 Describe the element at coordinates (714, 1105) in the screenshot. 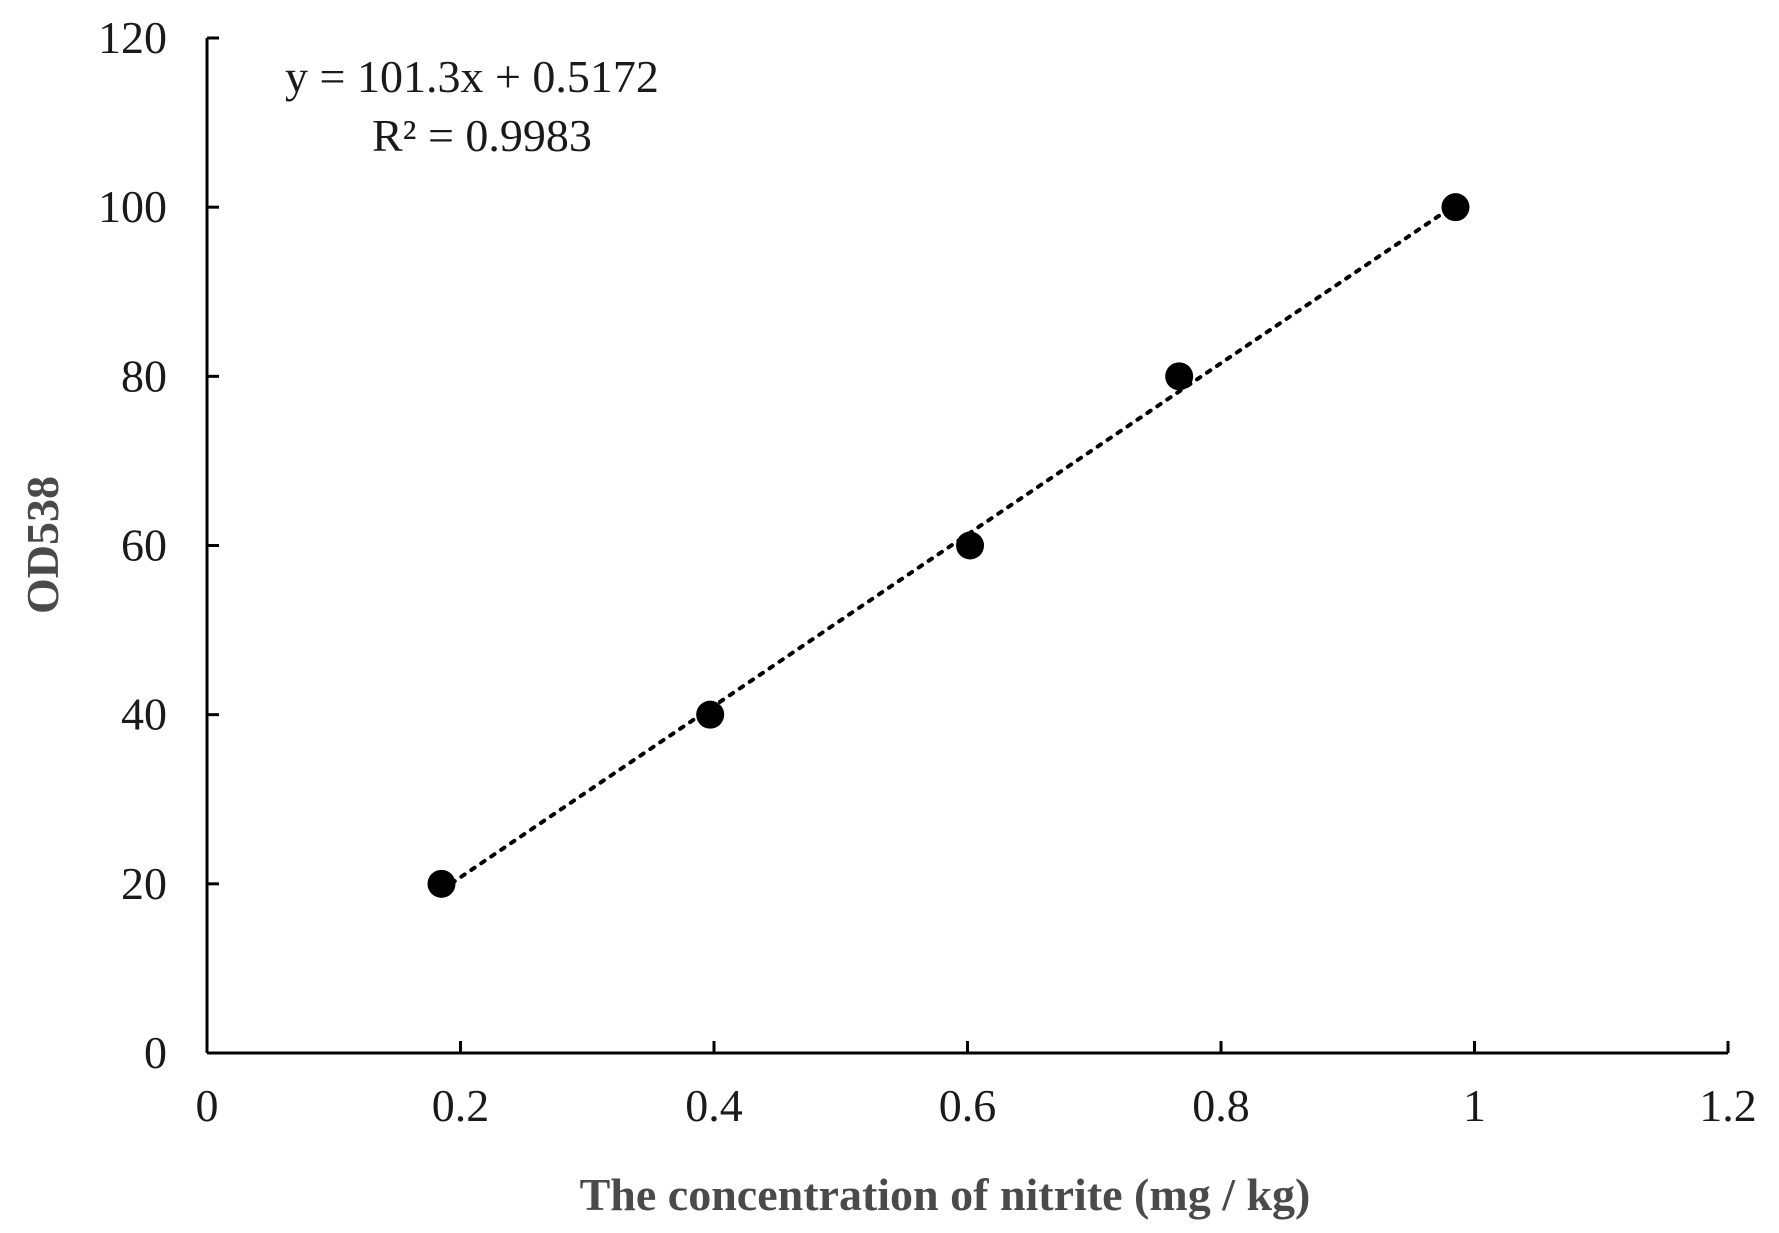

I see `x-tick-label: 0.4` at that location.